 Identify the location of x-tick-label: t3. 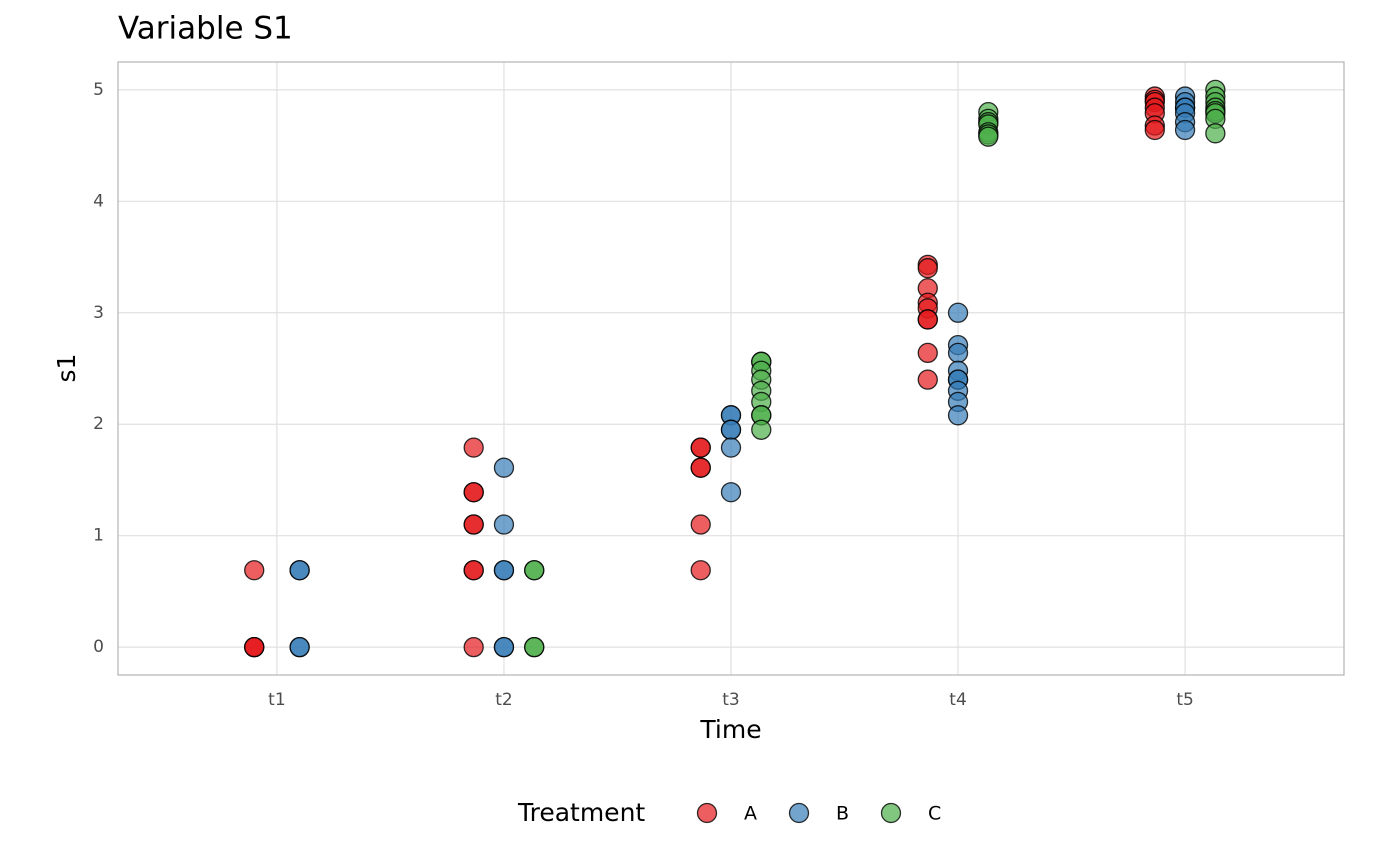
(730, 700).